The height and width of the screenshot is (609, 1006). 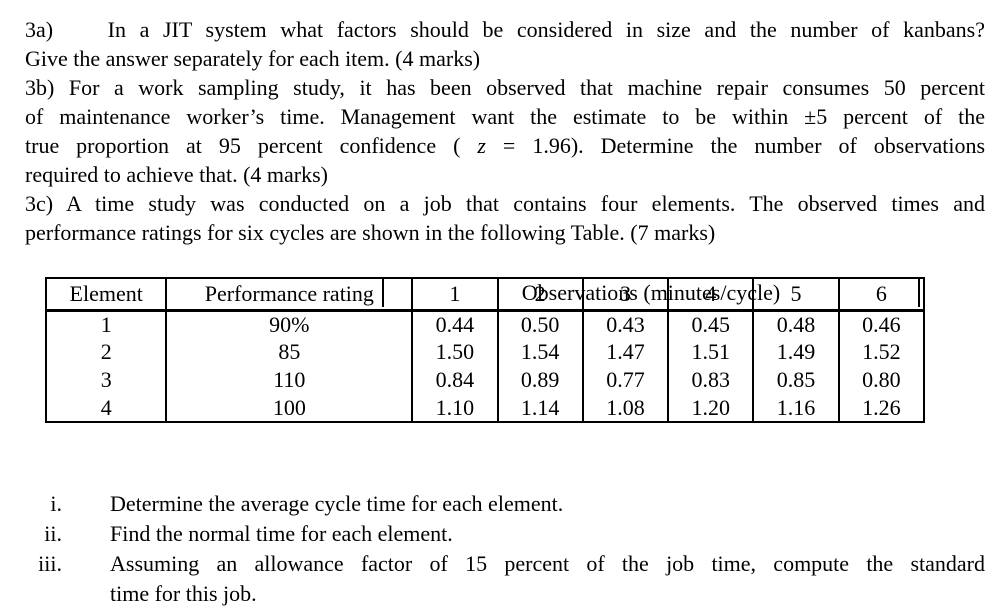 What do you see at coordinates (625, 352) in the screenshot?
I see `obs-cell: 1.47` at bounding box center [625, 352].